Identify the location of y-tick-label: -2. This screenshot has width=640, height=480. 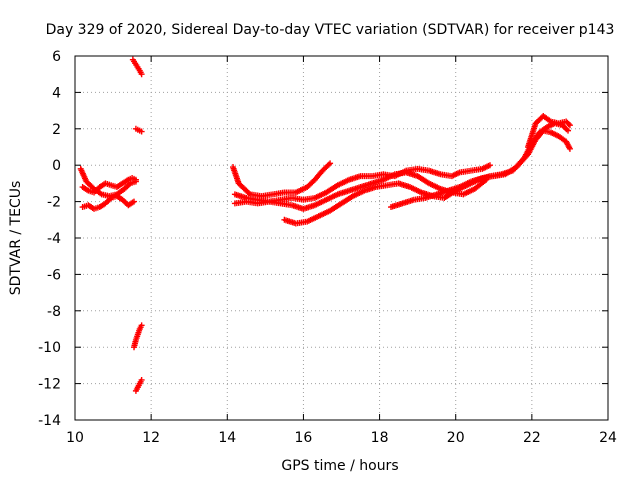
(54, 203).